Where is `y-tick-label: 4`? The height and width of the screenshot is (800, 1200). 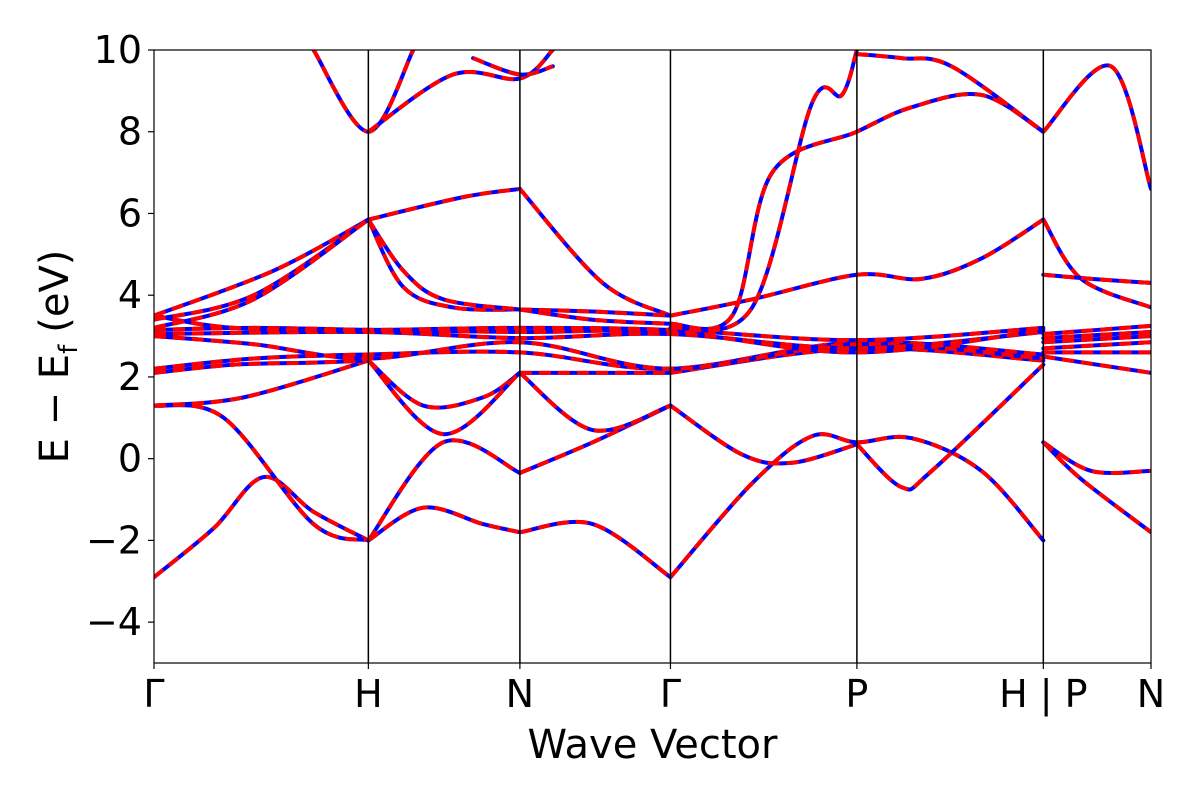
y-tick-label: 4 is located at coordinates (130, 295).